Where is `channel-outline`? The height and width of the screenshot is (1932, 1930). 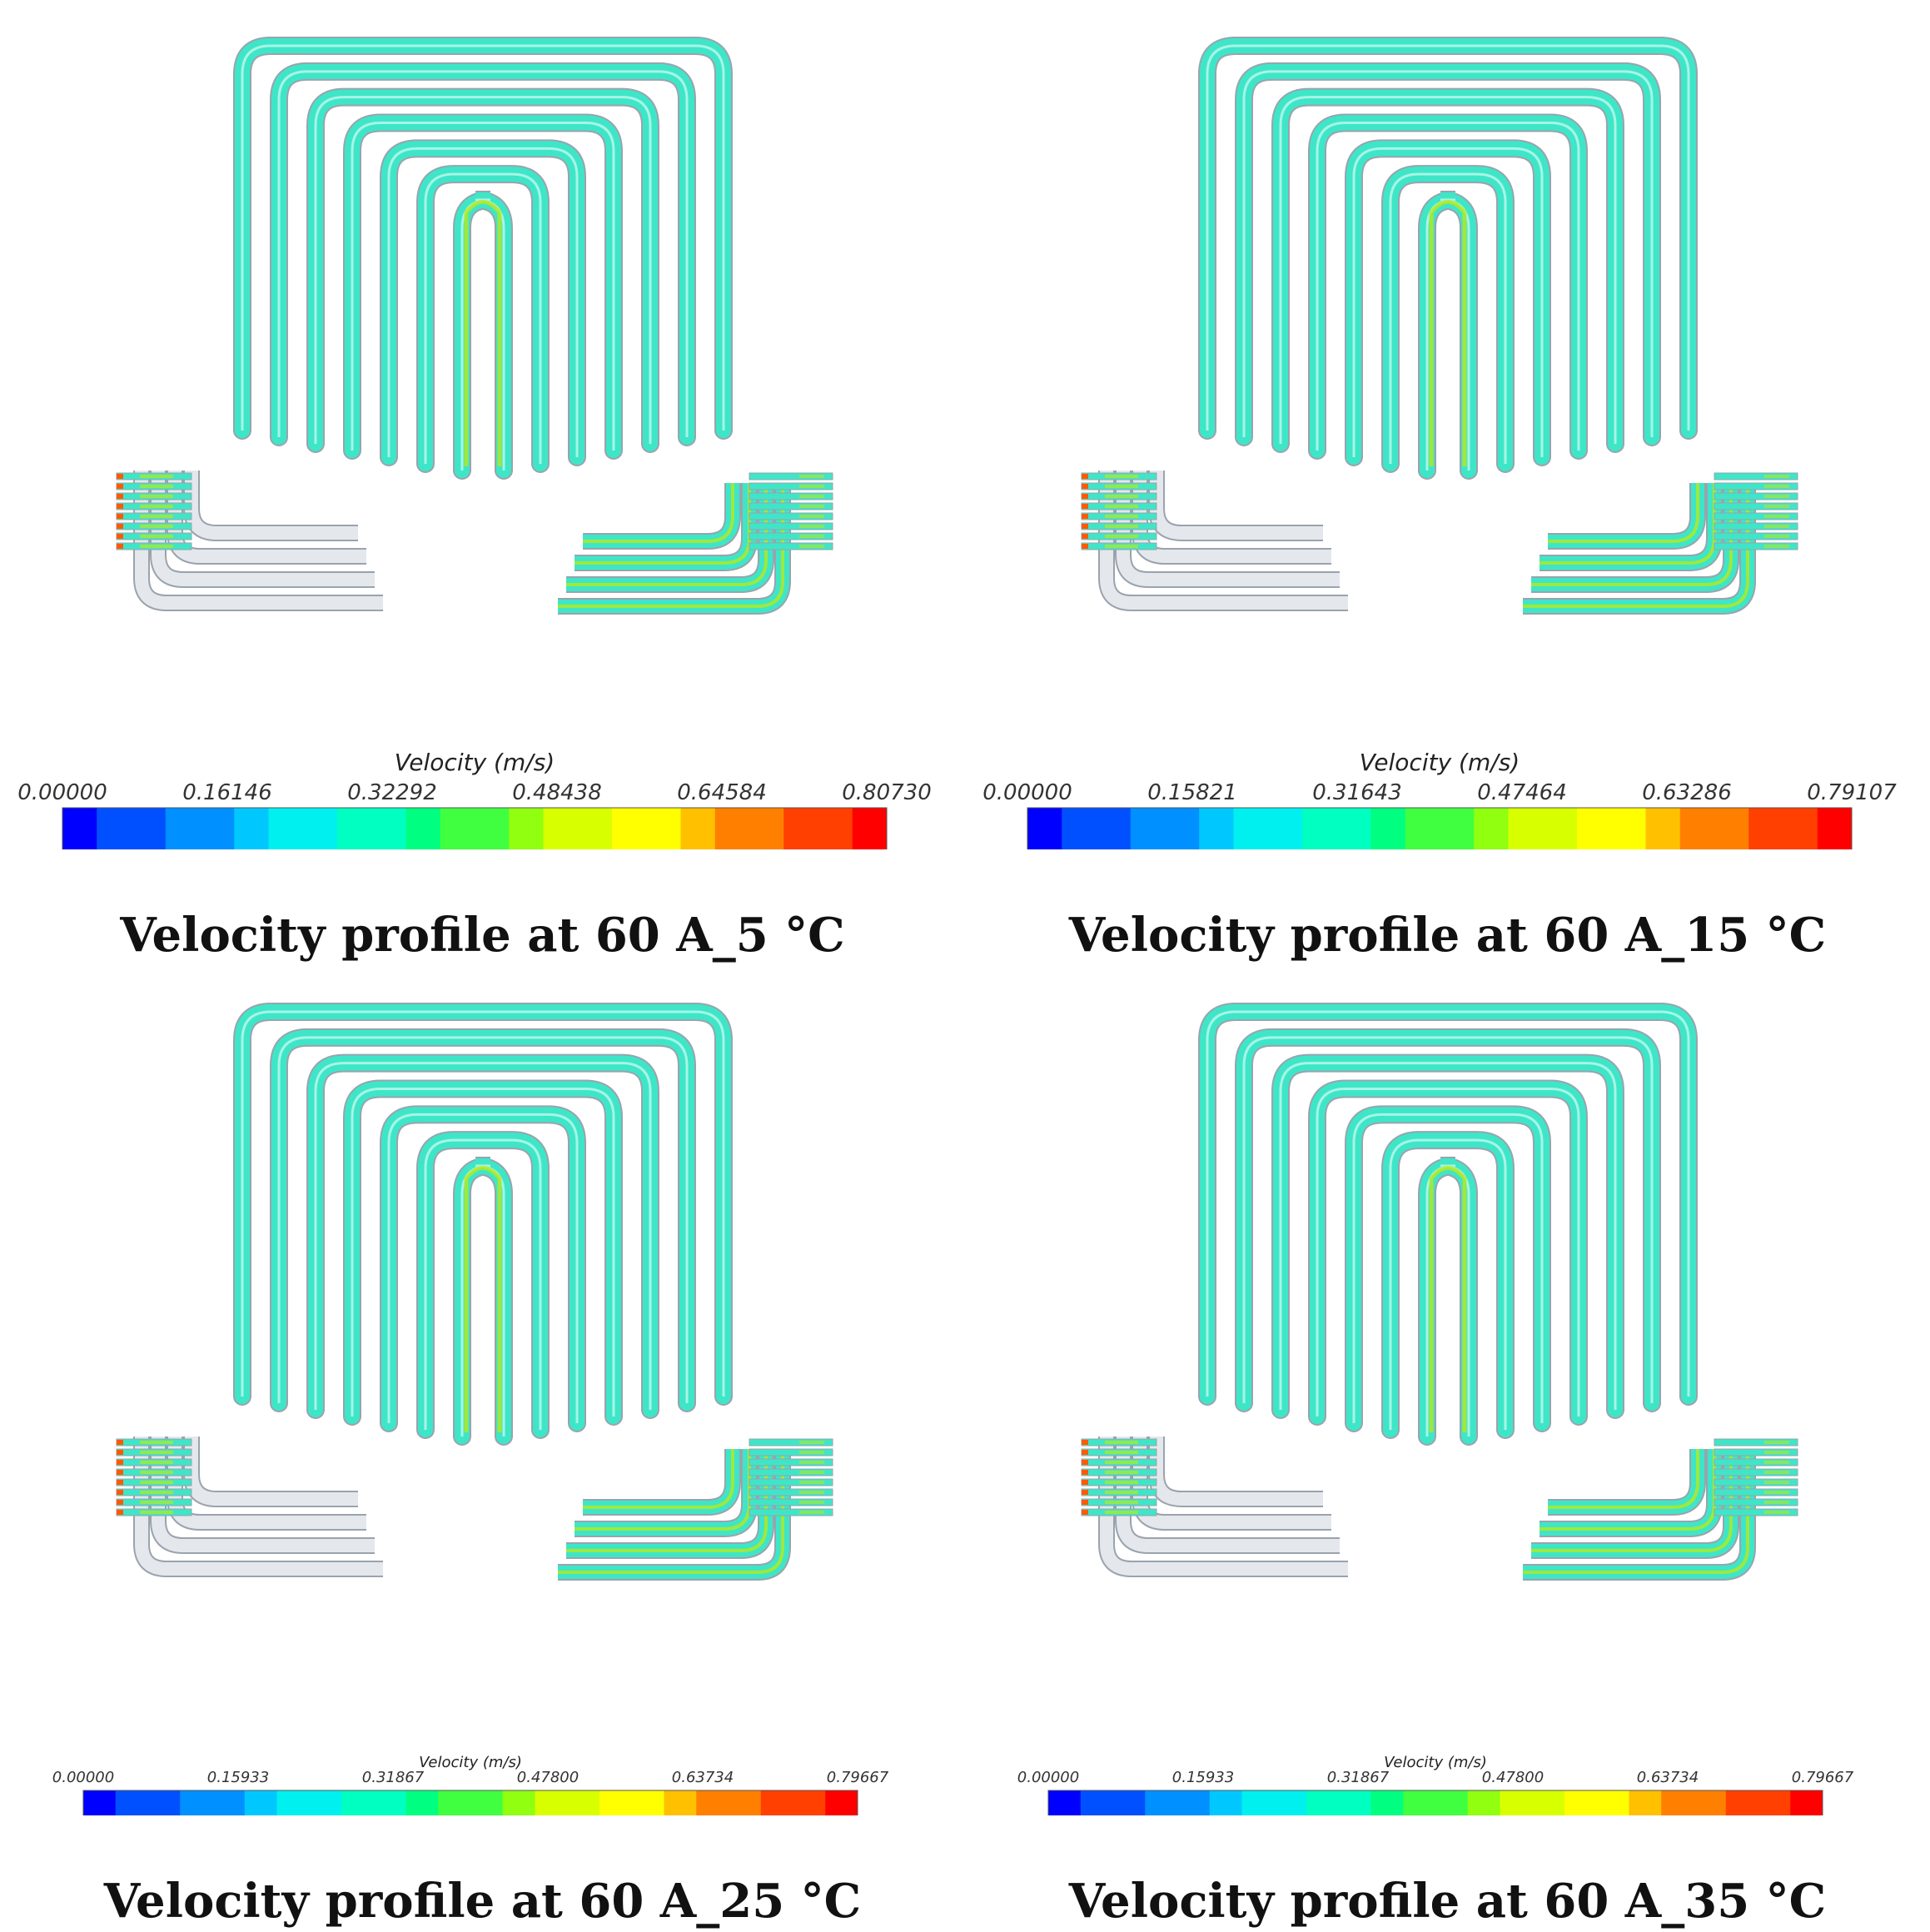 channel-outline is located at coordinates (483, 1285).